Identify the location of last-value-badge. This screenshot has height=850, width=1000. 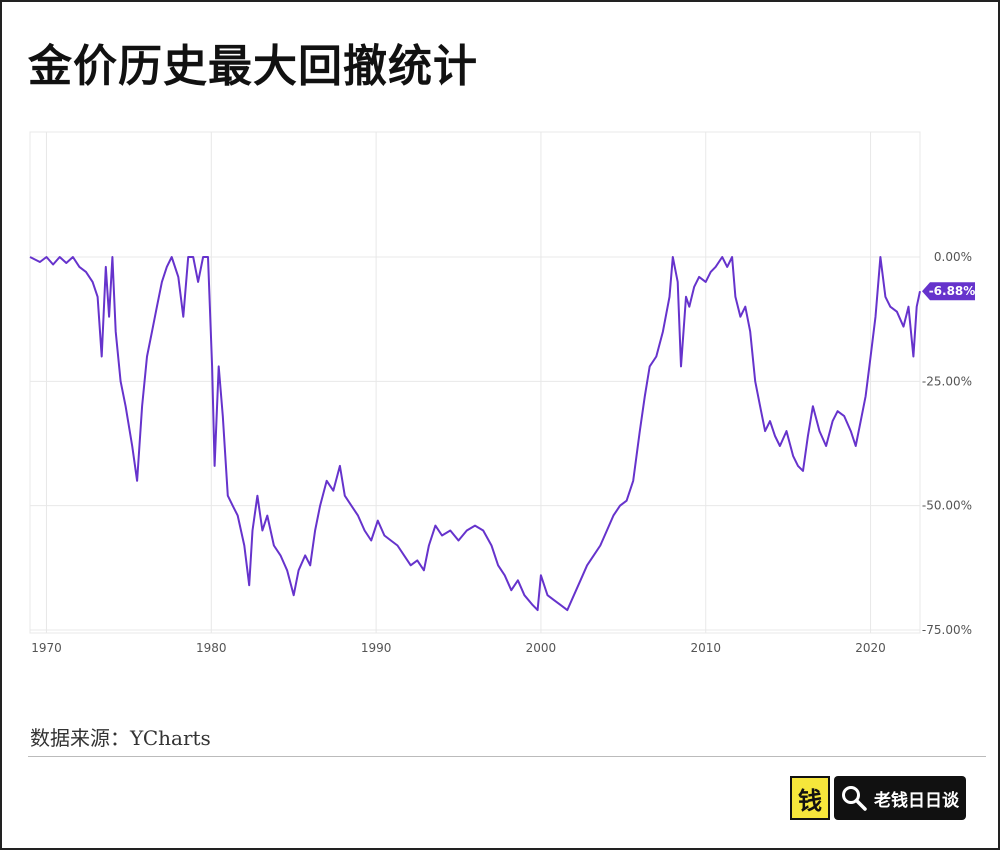
(948, 291).